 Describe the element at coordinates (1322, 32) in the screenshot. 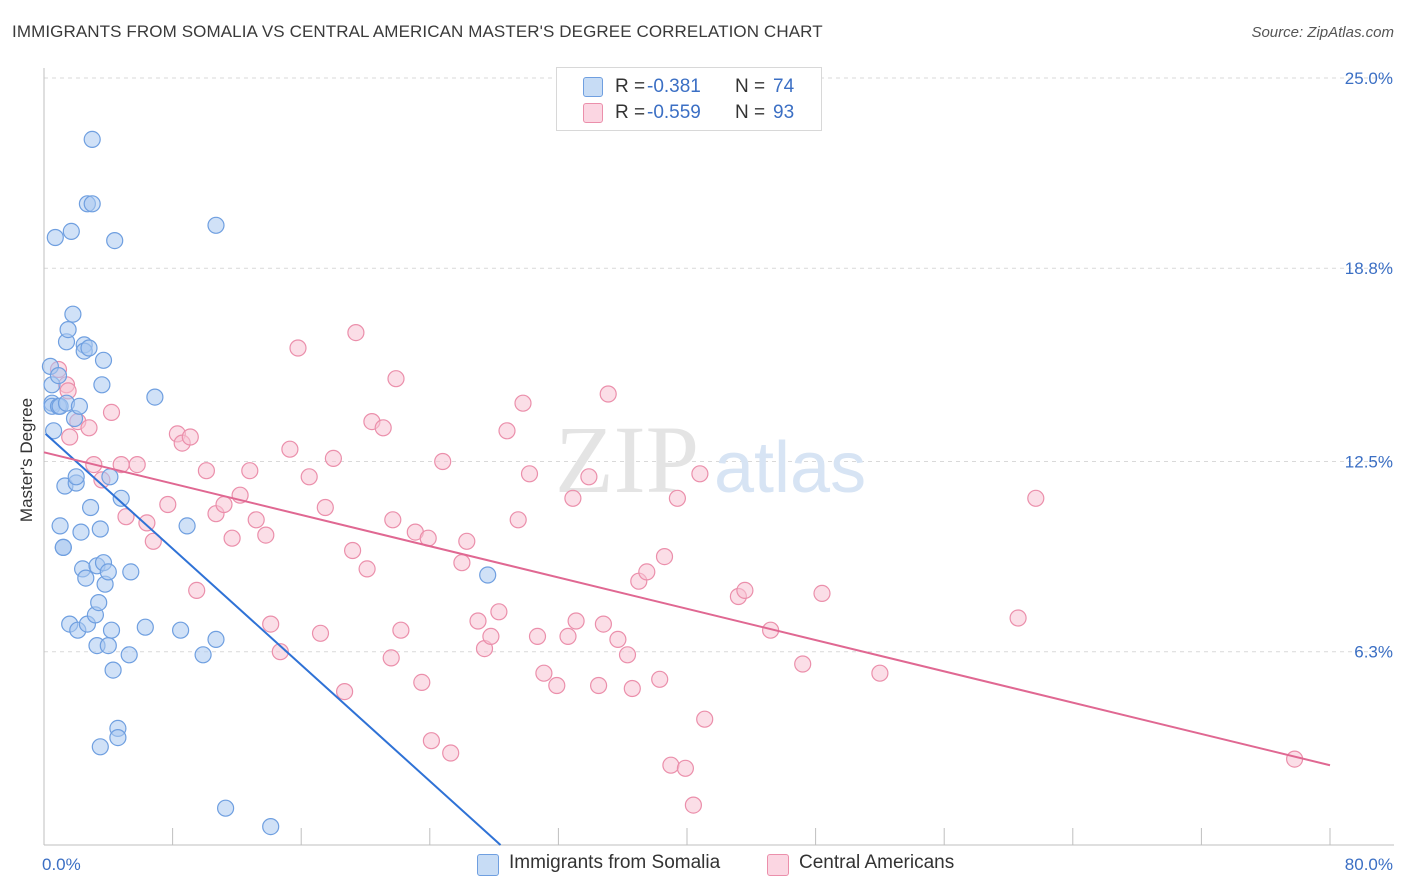

I see `source-label: Source: ZipAtlas.com` at that location.